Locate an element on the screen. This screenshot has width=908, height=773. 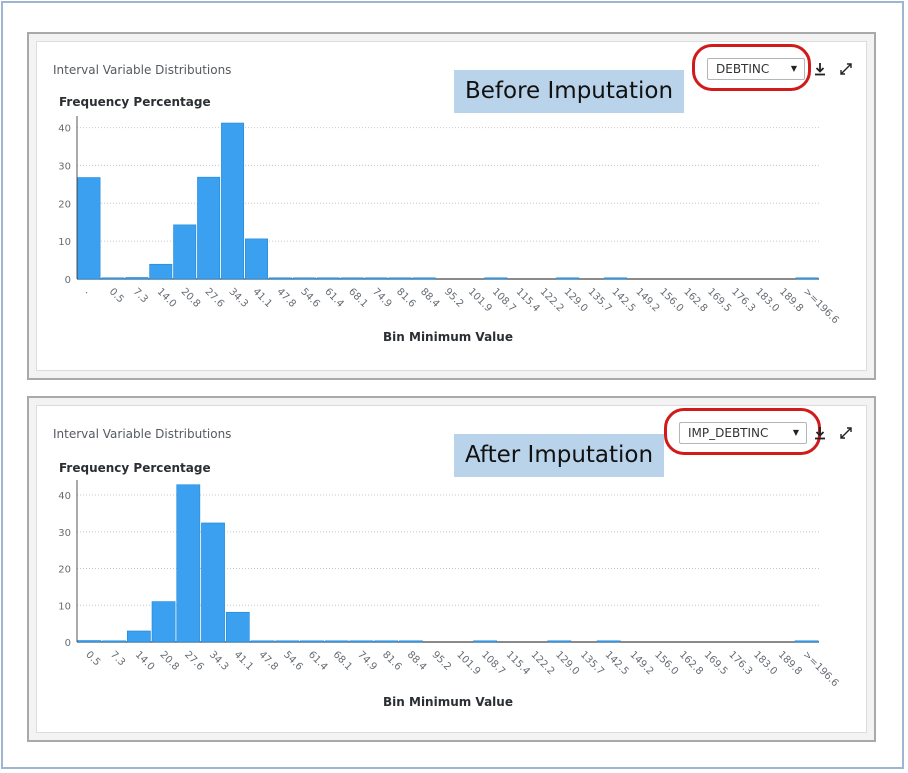
variable-select-value: DEBTINC is located at coordinates (743, 69).